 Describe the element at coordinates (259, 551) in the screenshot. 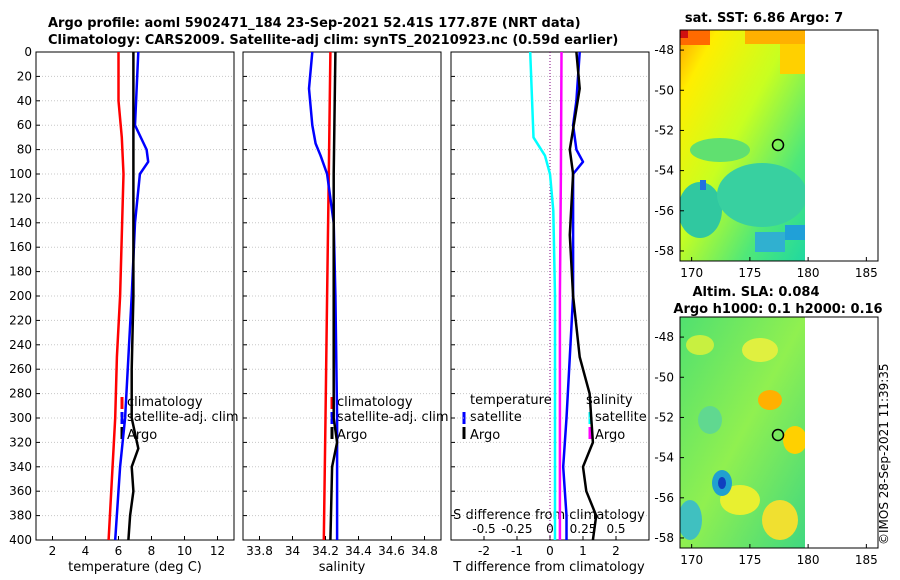

I see `salinity-xtick-label: 33.8` at that location.